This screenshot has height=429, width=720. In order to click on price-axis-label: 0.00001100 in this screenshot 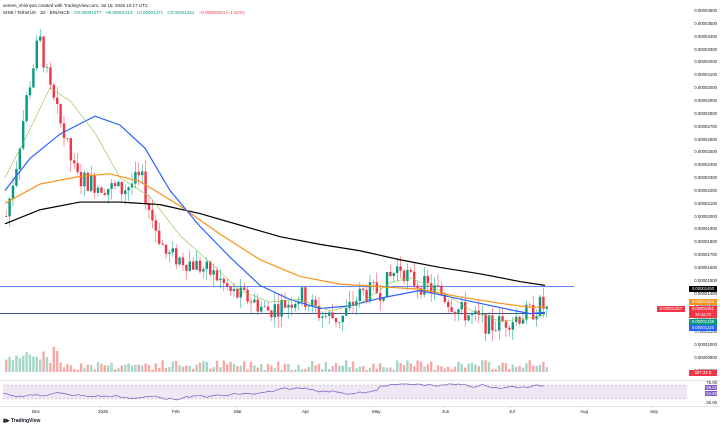, I will do `click(705, 332)`.